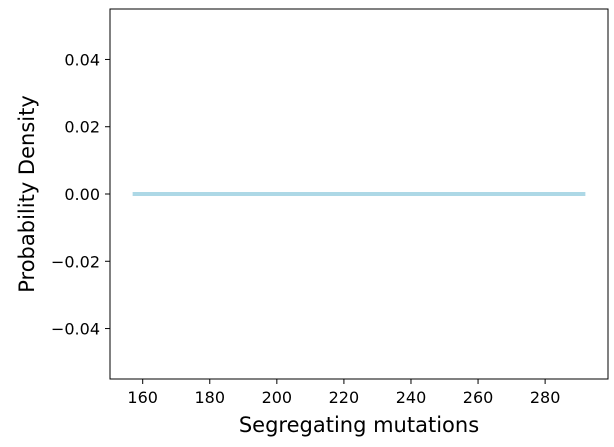  What do you see at coordinates (142, 397) in the screenshot?
I see `x-tick-label: 160` at bounding box center [142, 397].